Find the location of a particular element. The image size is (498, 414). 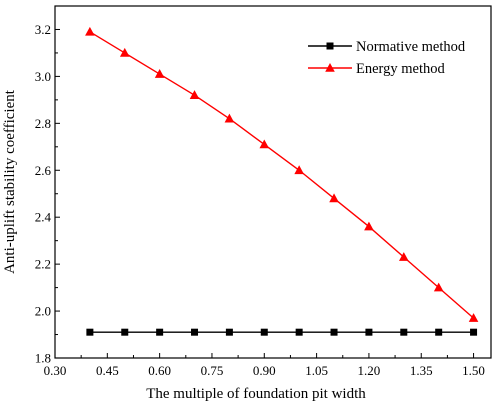

x-tick-label: 0.75 is located at coordinates (212, 370).